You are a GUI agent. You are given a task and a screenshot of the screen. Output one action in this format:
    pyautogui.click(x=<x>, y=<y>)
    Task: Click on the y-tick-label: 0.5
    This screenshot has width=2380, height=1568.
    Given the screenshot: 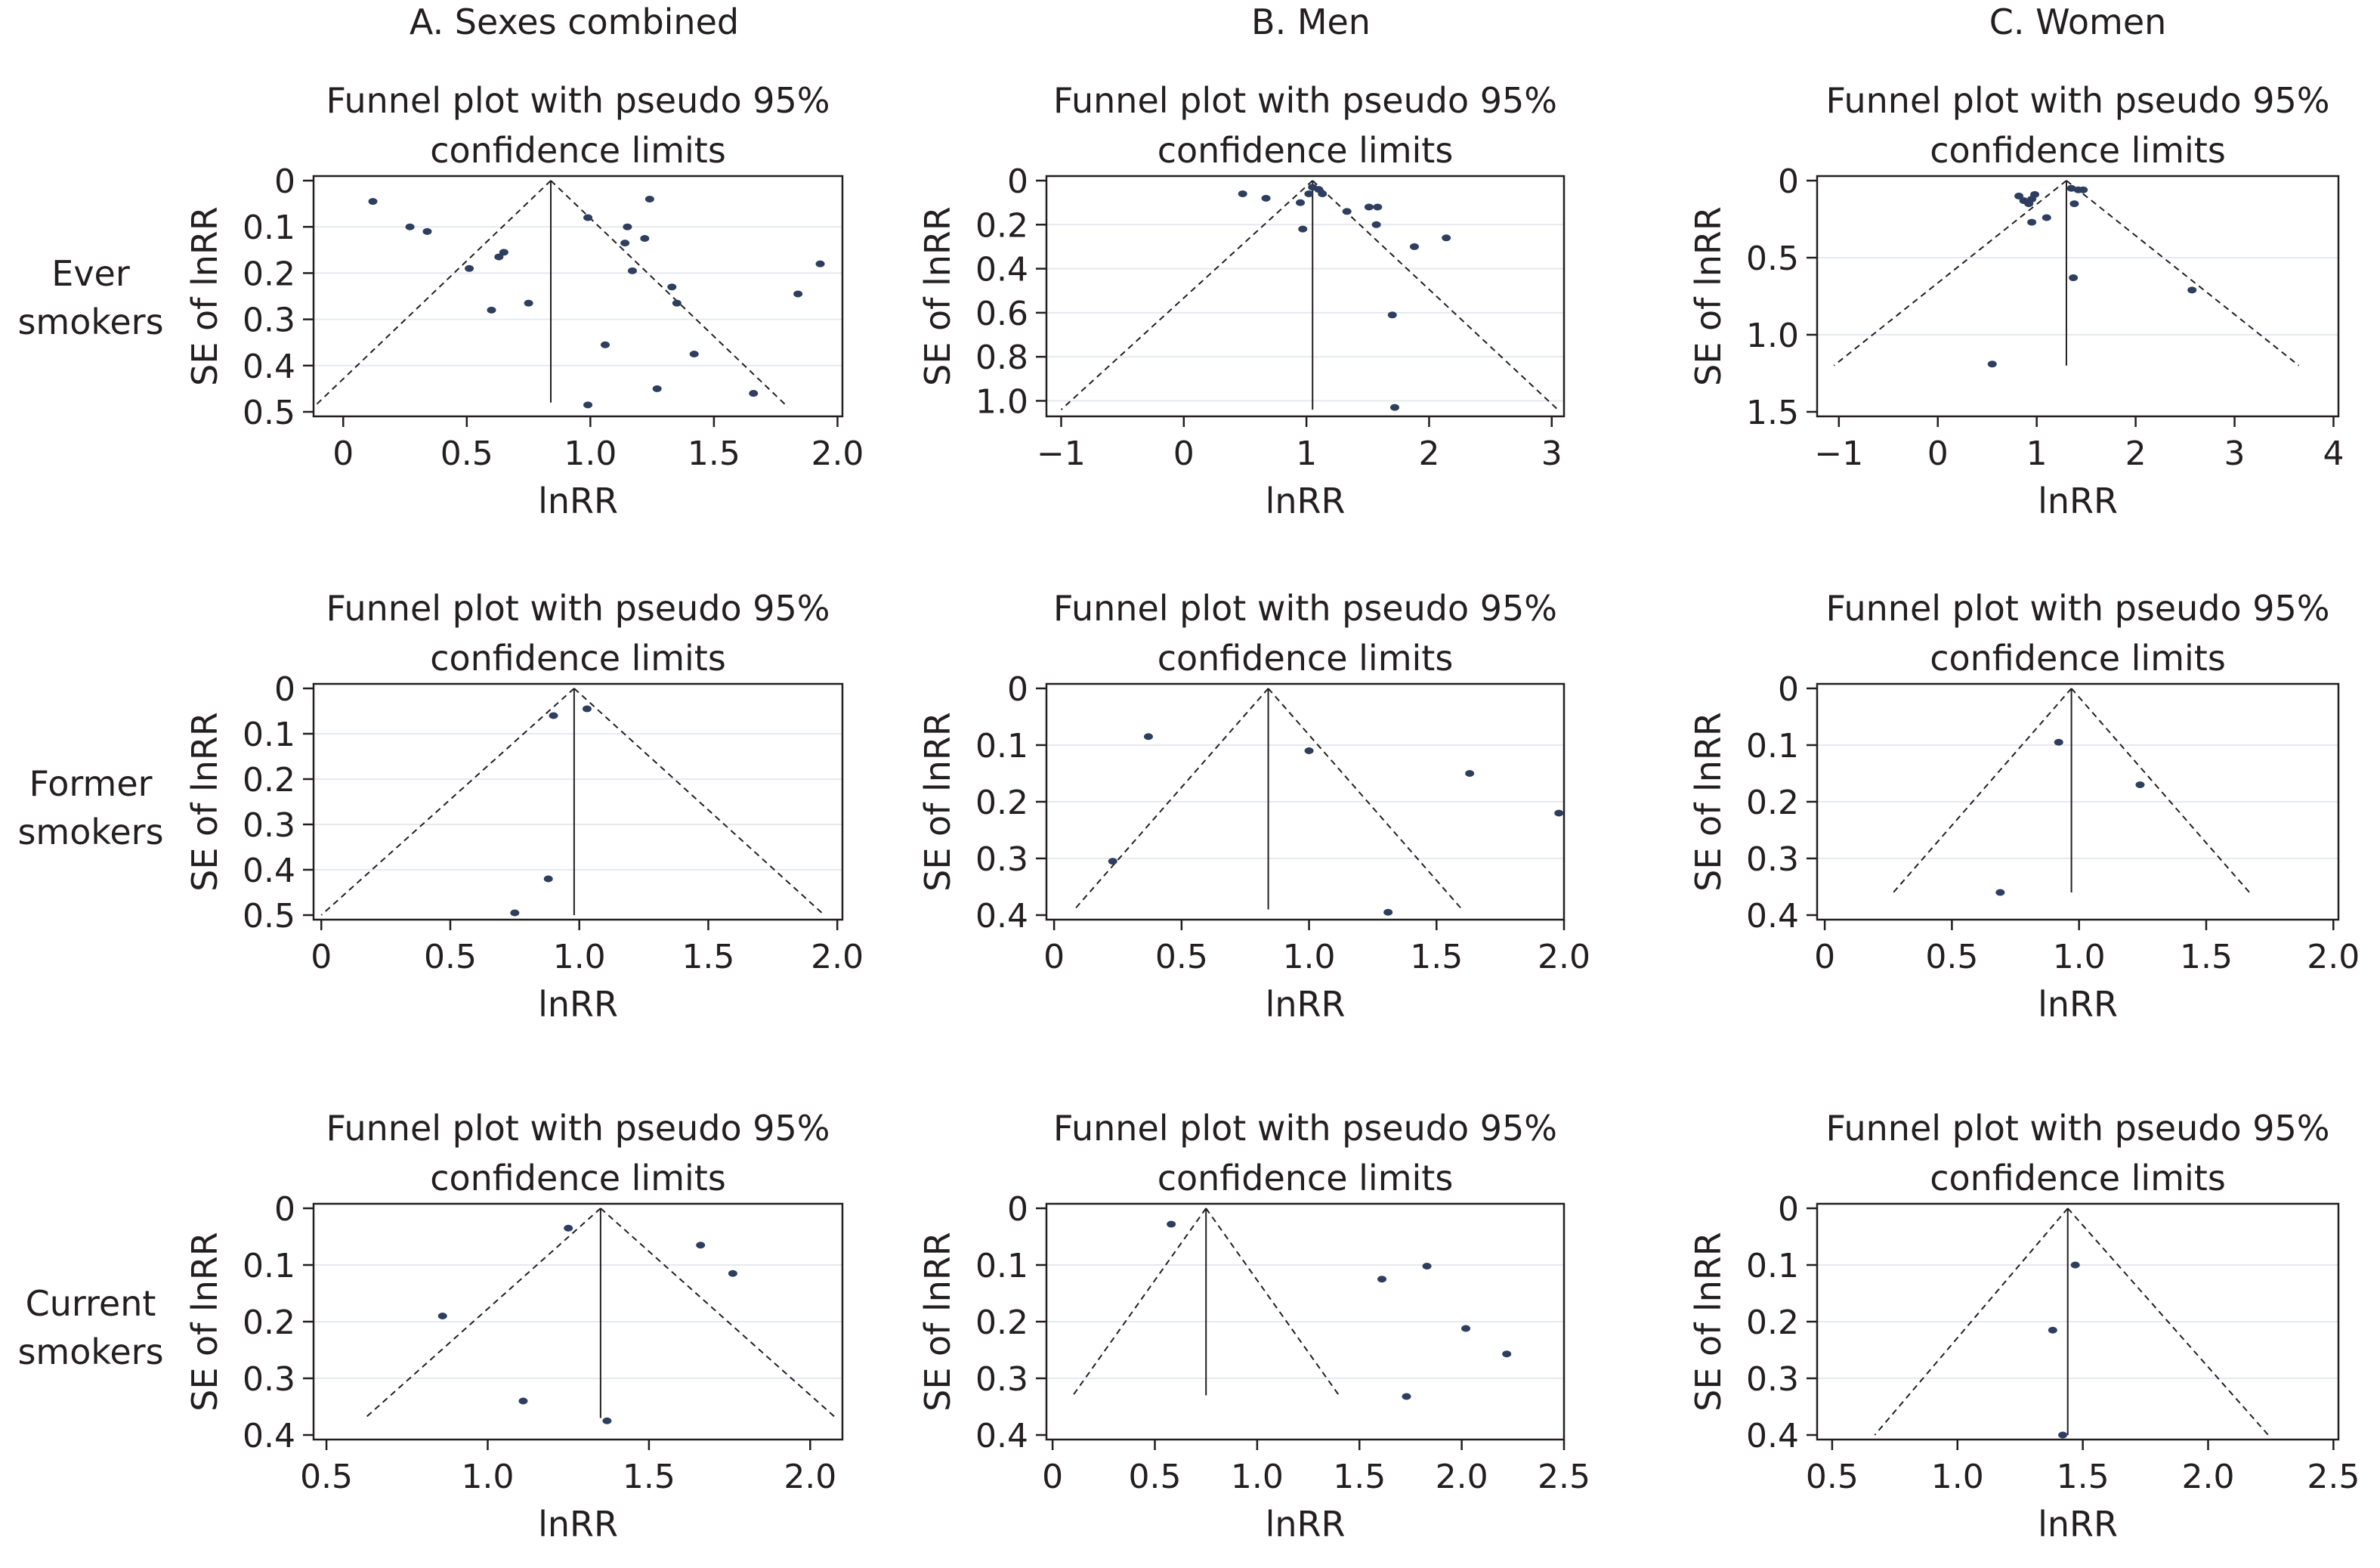 What is the action you would take?
    pyautogui.click(x=1772, y=259)
    